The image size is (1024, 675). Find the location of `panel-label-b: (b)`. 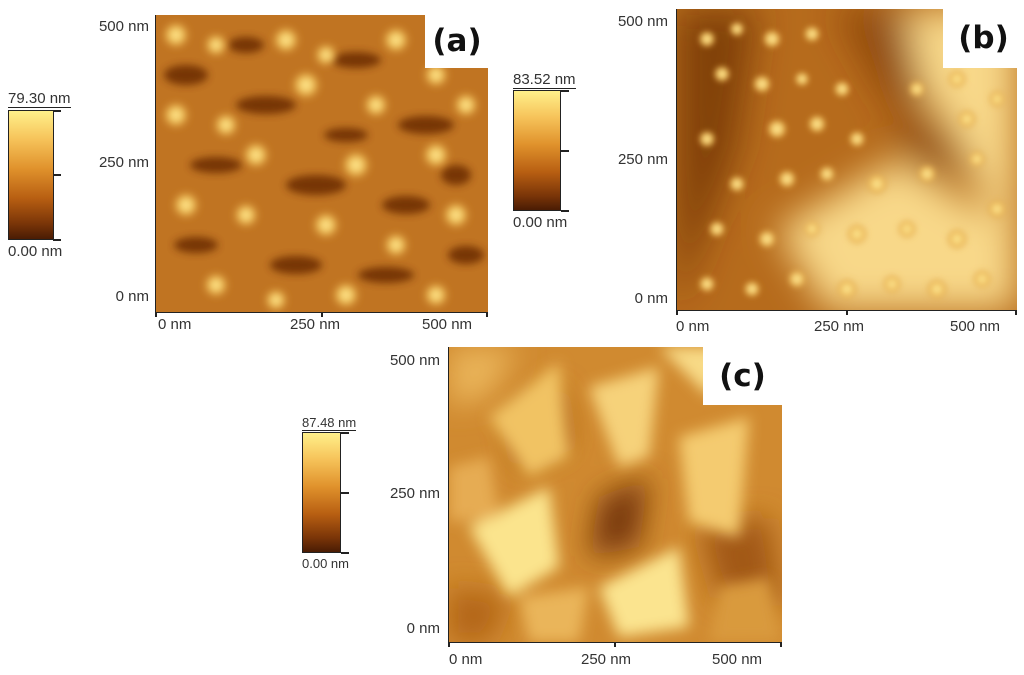

panel-label-b: (b) is located at coordinates (983, 38).